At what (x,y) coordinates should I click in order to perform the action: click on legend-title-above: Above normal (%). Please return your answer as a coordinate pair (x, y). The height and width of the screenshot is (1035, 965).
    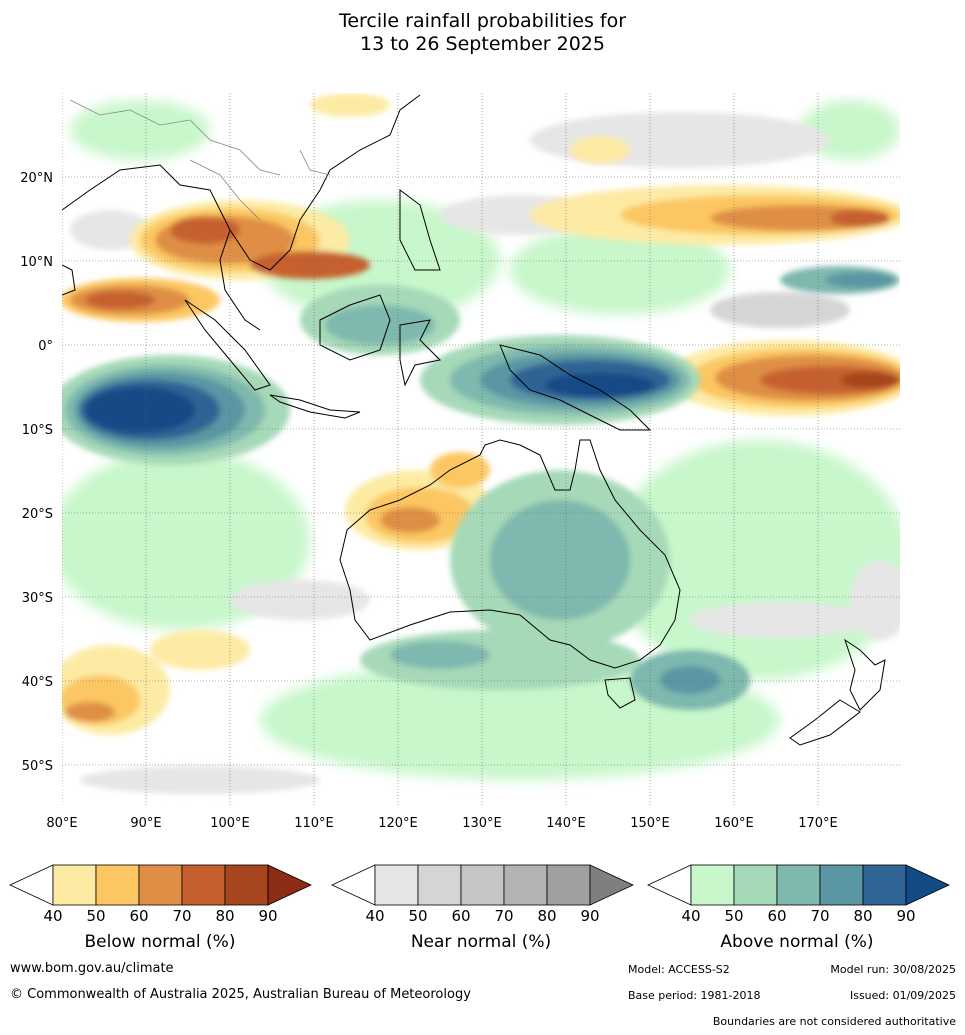
    Looking at the image, I should click on (797, 942).